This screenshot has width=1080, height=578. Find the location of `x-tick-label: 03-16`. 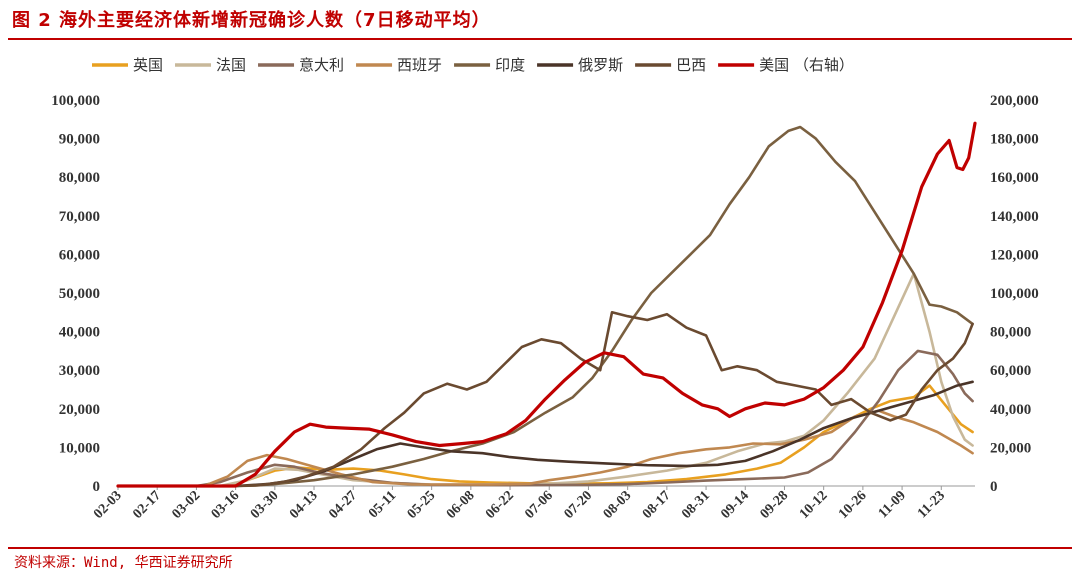

x-tick-label: 03-16 is located at coordinates (226, 505).